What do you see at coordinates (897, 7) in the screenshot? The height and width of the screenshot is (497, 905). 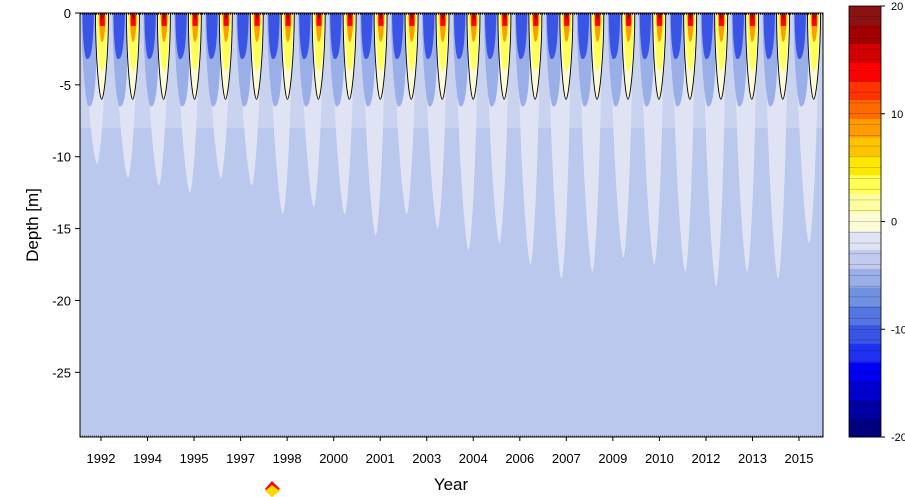 I see `colorbar-tick-label-0: 20` at bounding box center [897, 7].